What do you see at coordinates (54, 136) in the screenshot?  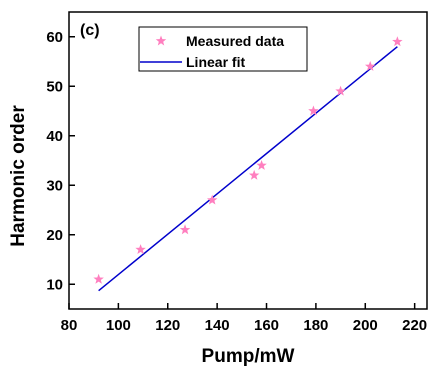 I see `y-tick-label: 40` at bounding box center [54, 136].